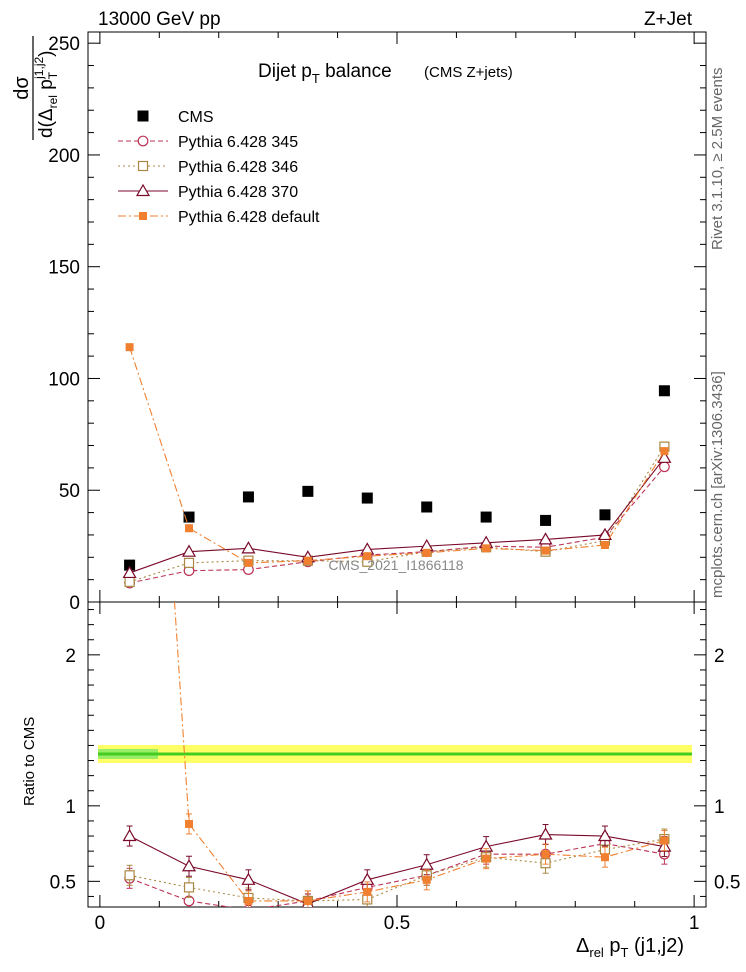 Image resolution: width=746 pixels, height=972 pixels. What do you see at coordinates (64, 268) in the screenshot?
I see `y-tick-label-main: 150` at bounding box center [64, 268].